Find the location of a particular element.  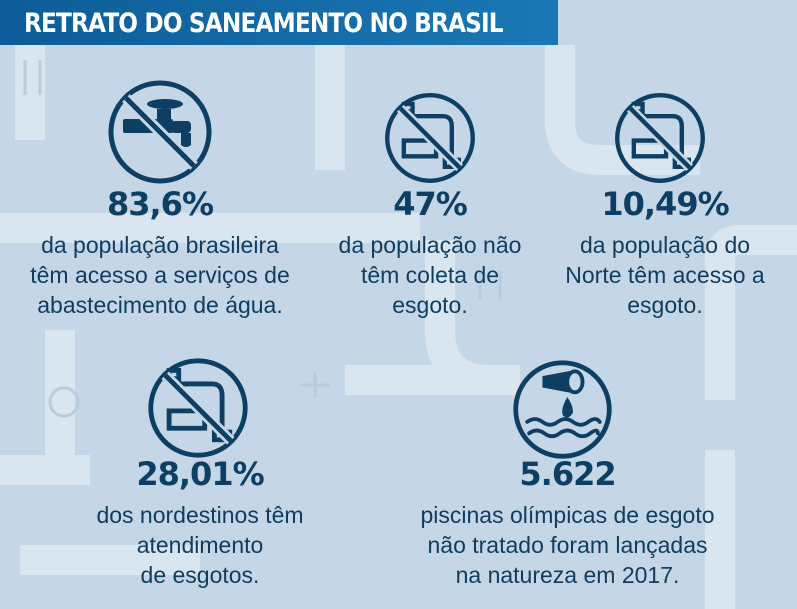

desc-line: têm acesso a serviços de is located at coordinates (160, 275).